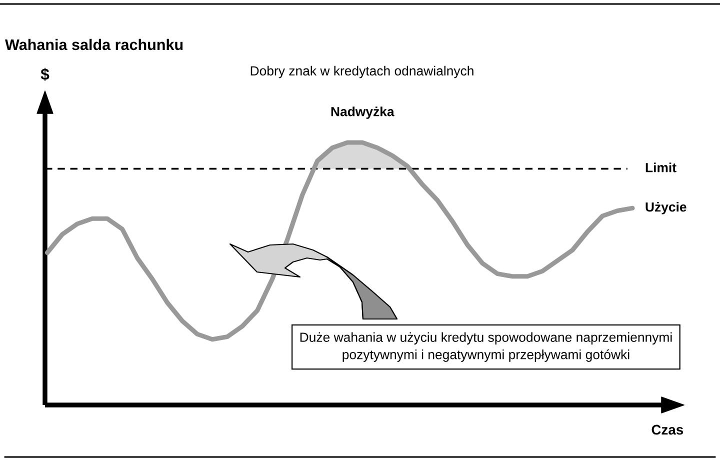 The height and width of the screenshot is (462, 720). What do you see at coordinates (486, 347) in the screenshot?
I see `annotation: Duże wahania w użyciu kredytu spowodowane naprzemiennymi pozytywnymi i negatywnymi przepływami gotówki` at bounding box center [486, 347].